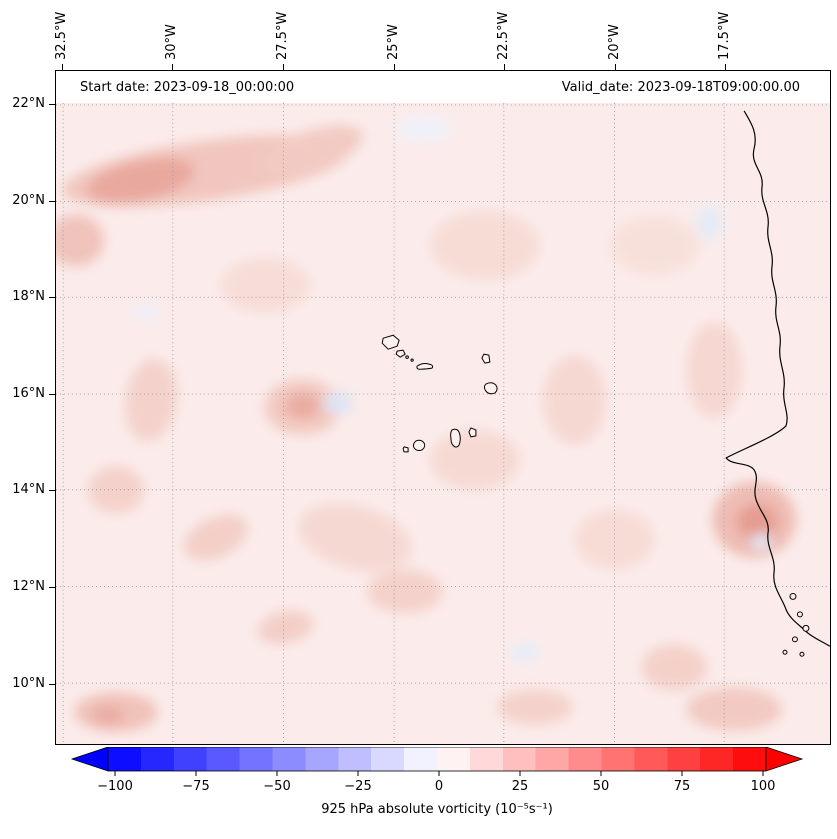 The width and height of the screenshot is (837, 839). Describe the element at coordinates (393, 42) in the screenshot. I see `lon-tick-label: 25°W` at that location.